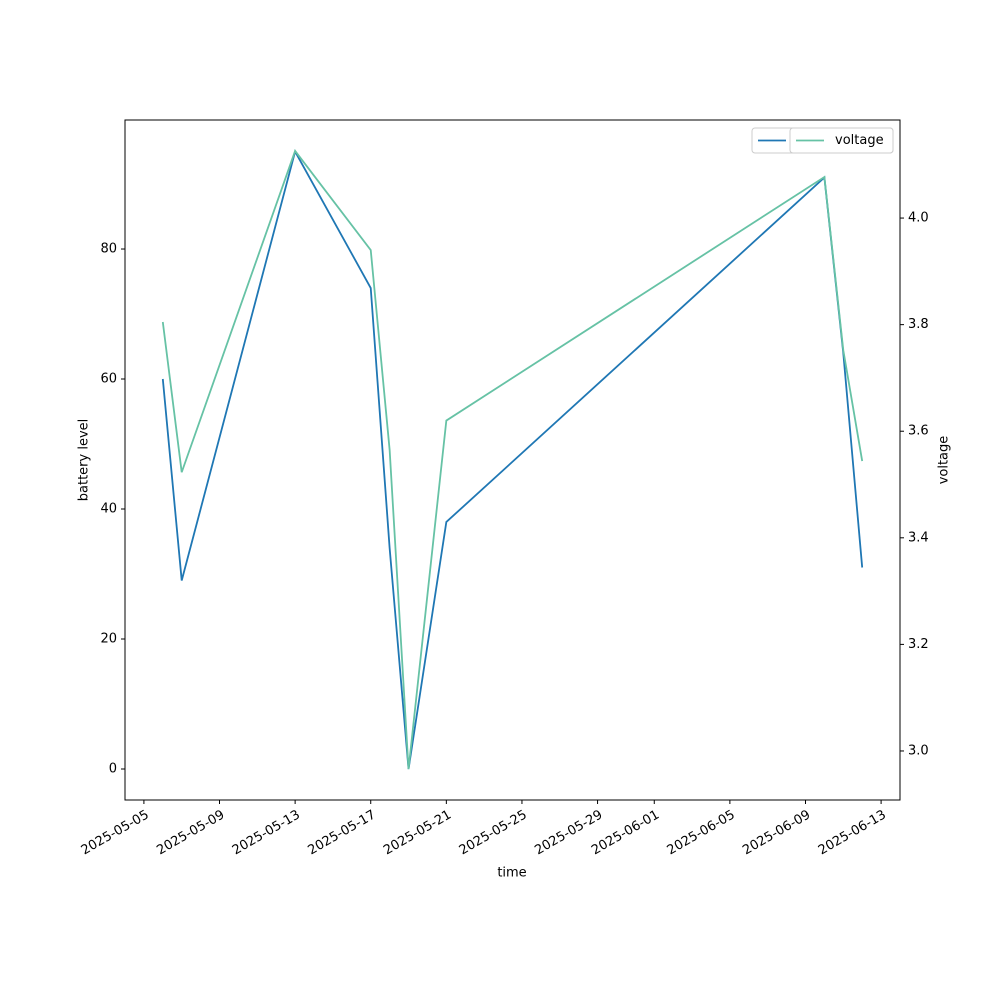 This screenshot has width=1000, height=1004. What do you see at coordinates (84, 460) in the screenshot?
I see `y-axis-label: battery level` at bounding box center [84, 460].